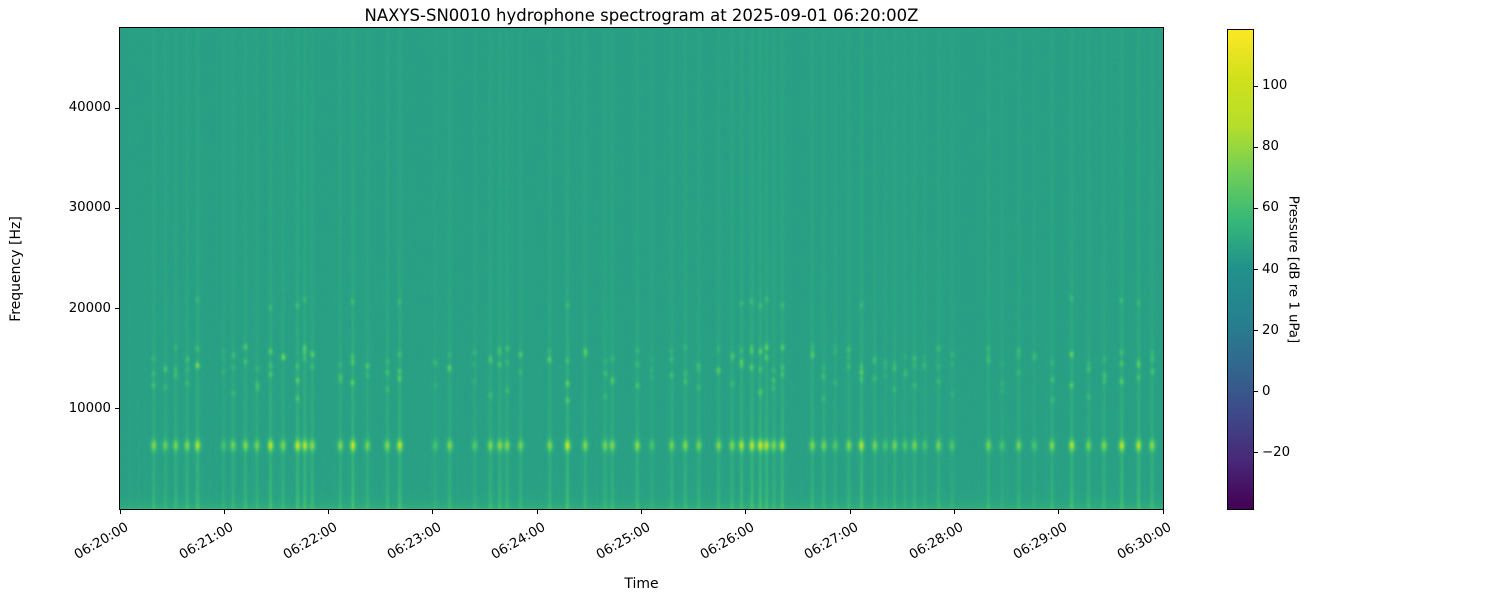 The image size is (1500, 600). What do you see at coordinates (1270, 330) in the screenshot?
I see `colorbar-tick-label: 20` at bounding box center [1270, 330].